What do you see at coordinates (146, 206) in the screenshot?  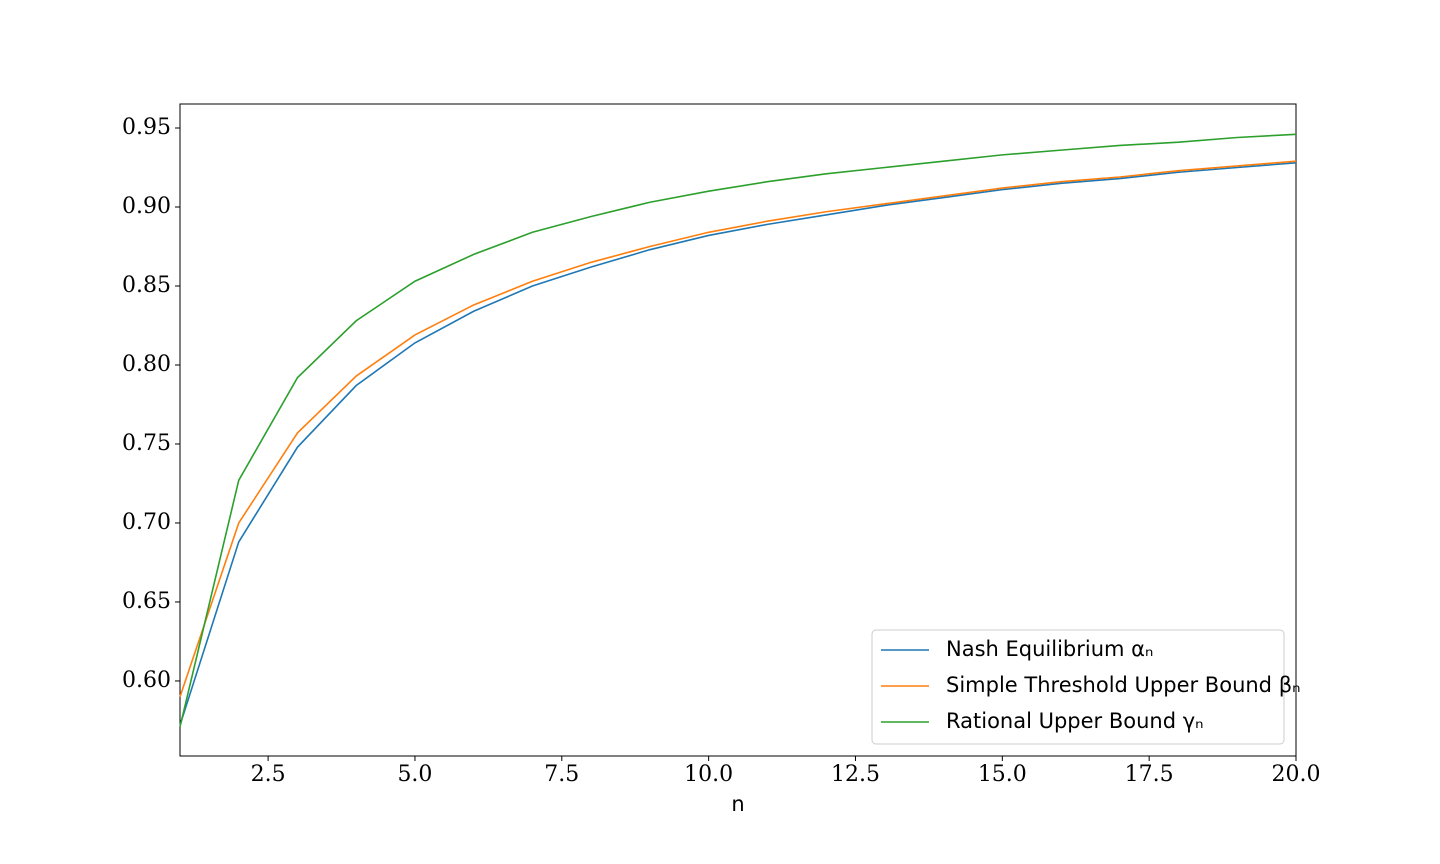 I see `y-tick-label: 0.90` at bounding box center [146, 206].